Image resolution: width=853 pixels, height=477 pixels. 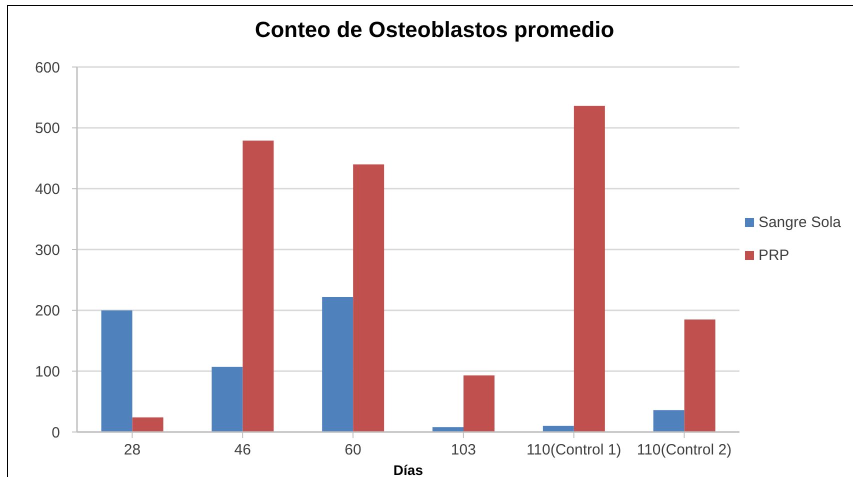 What do you see at coordinates (132, 450) in the screenshot?
I see `x-tick-label: 28` at bounding box center [132, 450].